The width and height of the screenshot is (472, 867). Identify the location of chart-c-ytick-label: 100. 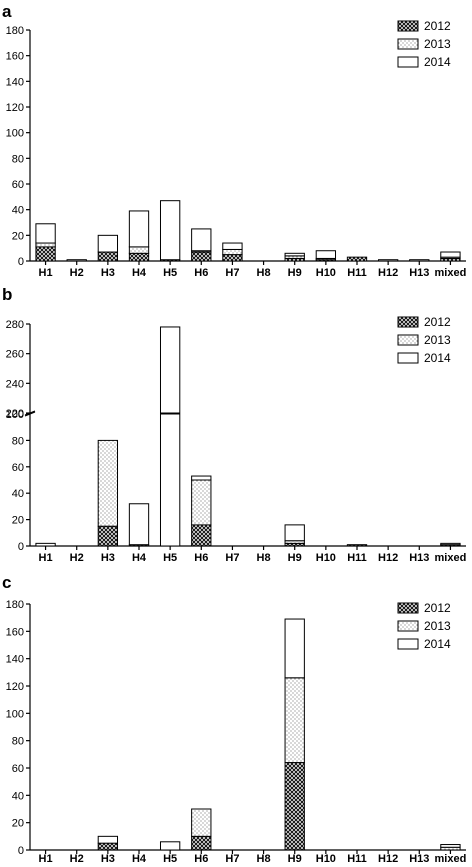
(15, 714).